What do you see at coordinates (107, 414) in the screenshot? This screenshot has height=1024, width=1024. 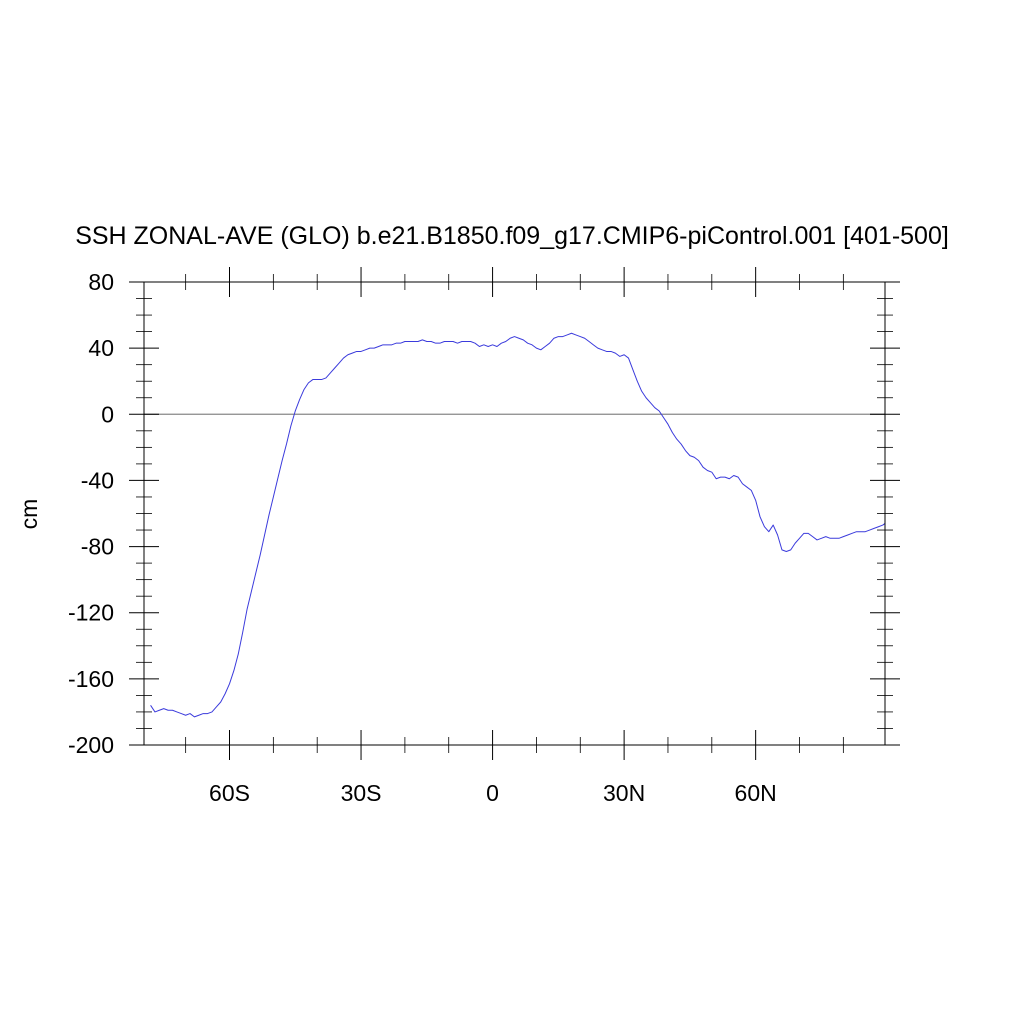 I see `y-tick-label: 0` at bounding box center [107, 414].